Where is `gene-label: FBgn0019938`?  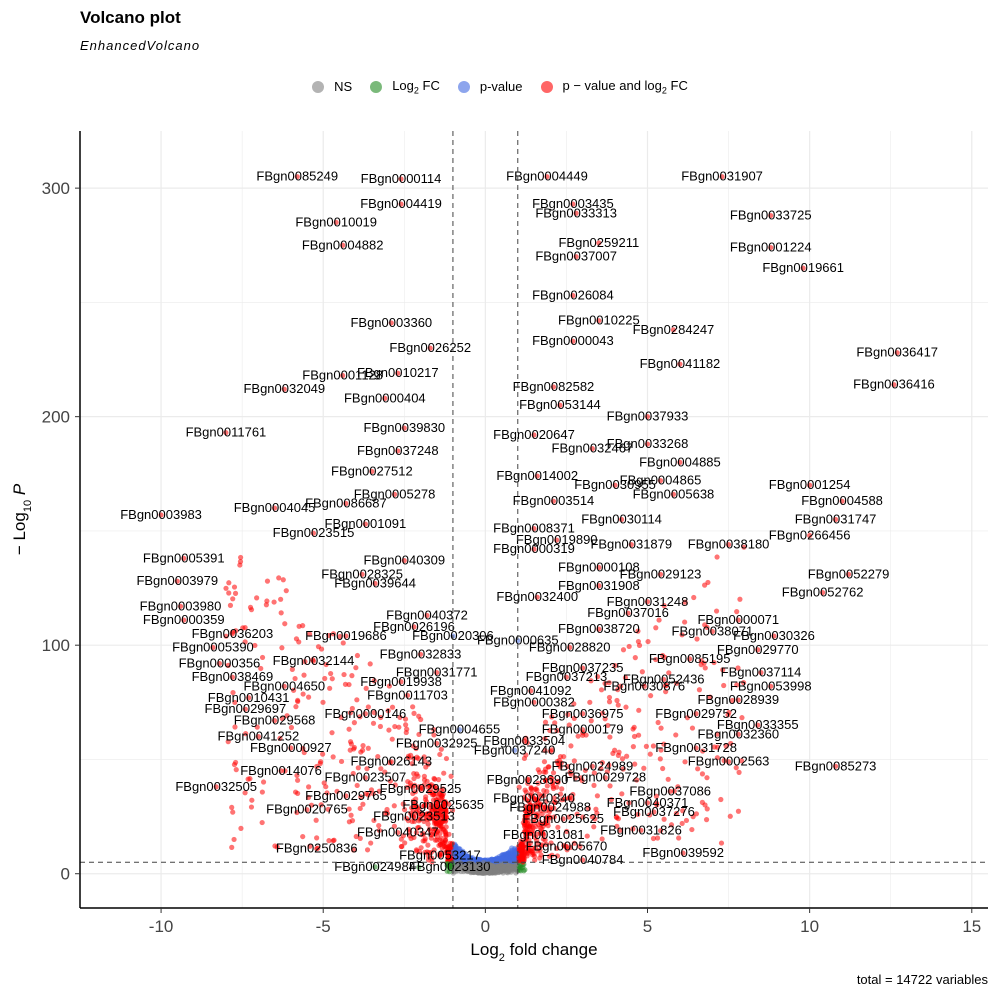
gene-label: FBgn0019938 is located at coordinates (401, 681).